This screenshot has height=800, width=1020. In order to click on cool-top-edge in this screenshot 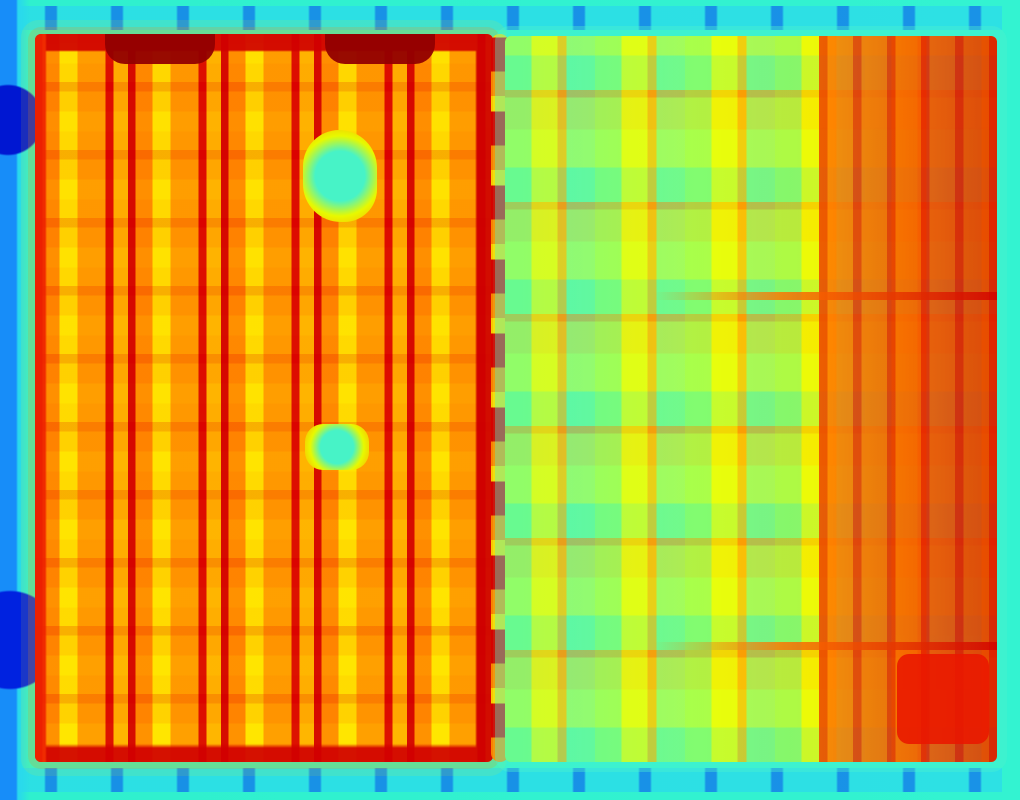, I will do `click(510, 18)`.